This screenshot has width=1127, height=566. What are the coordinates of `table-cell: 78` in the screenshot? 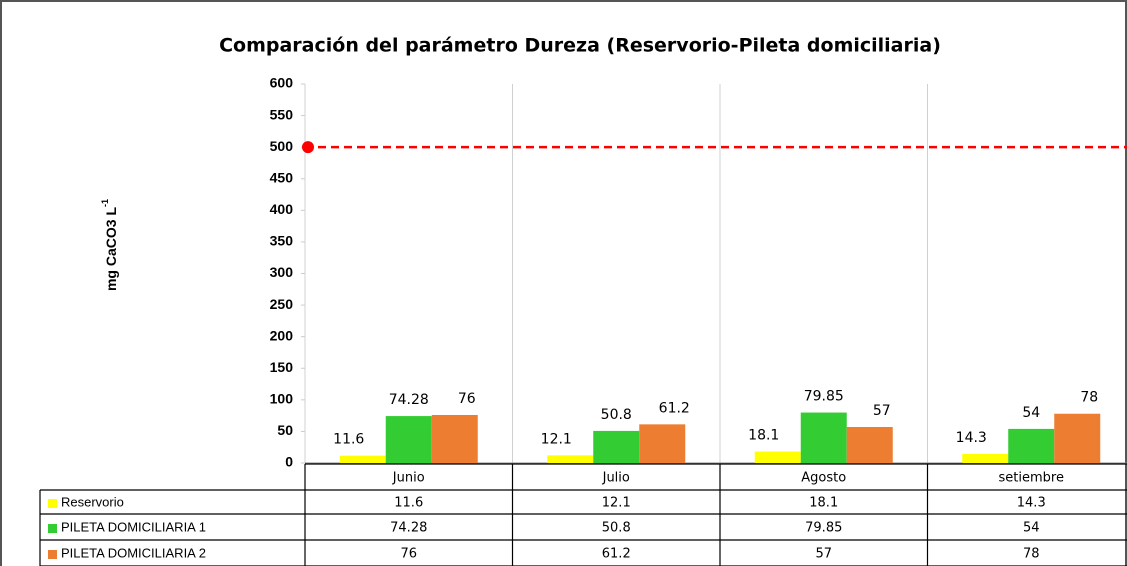 It's located at (1031, 554).